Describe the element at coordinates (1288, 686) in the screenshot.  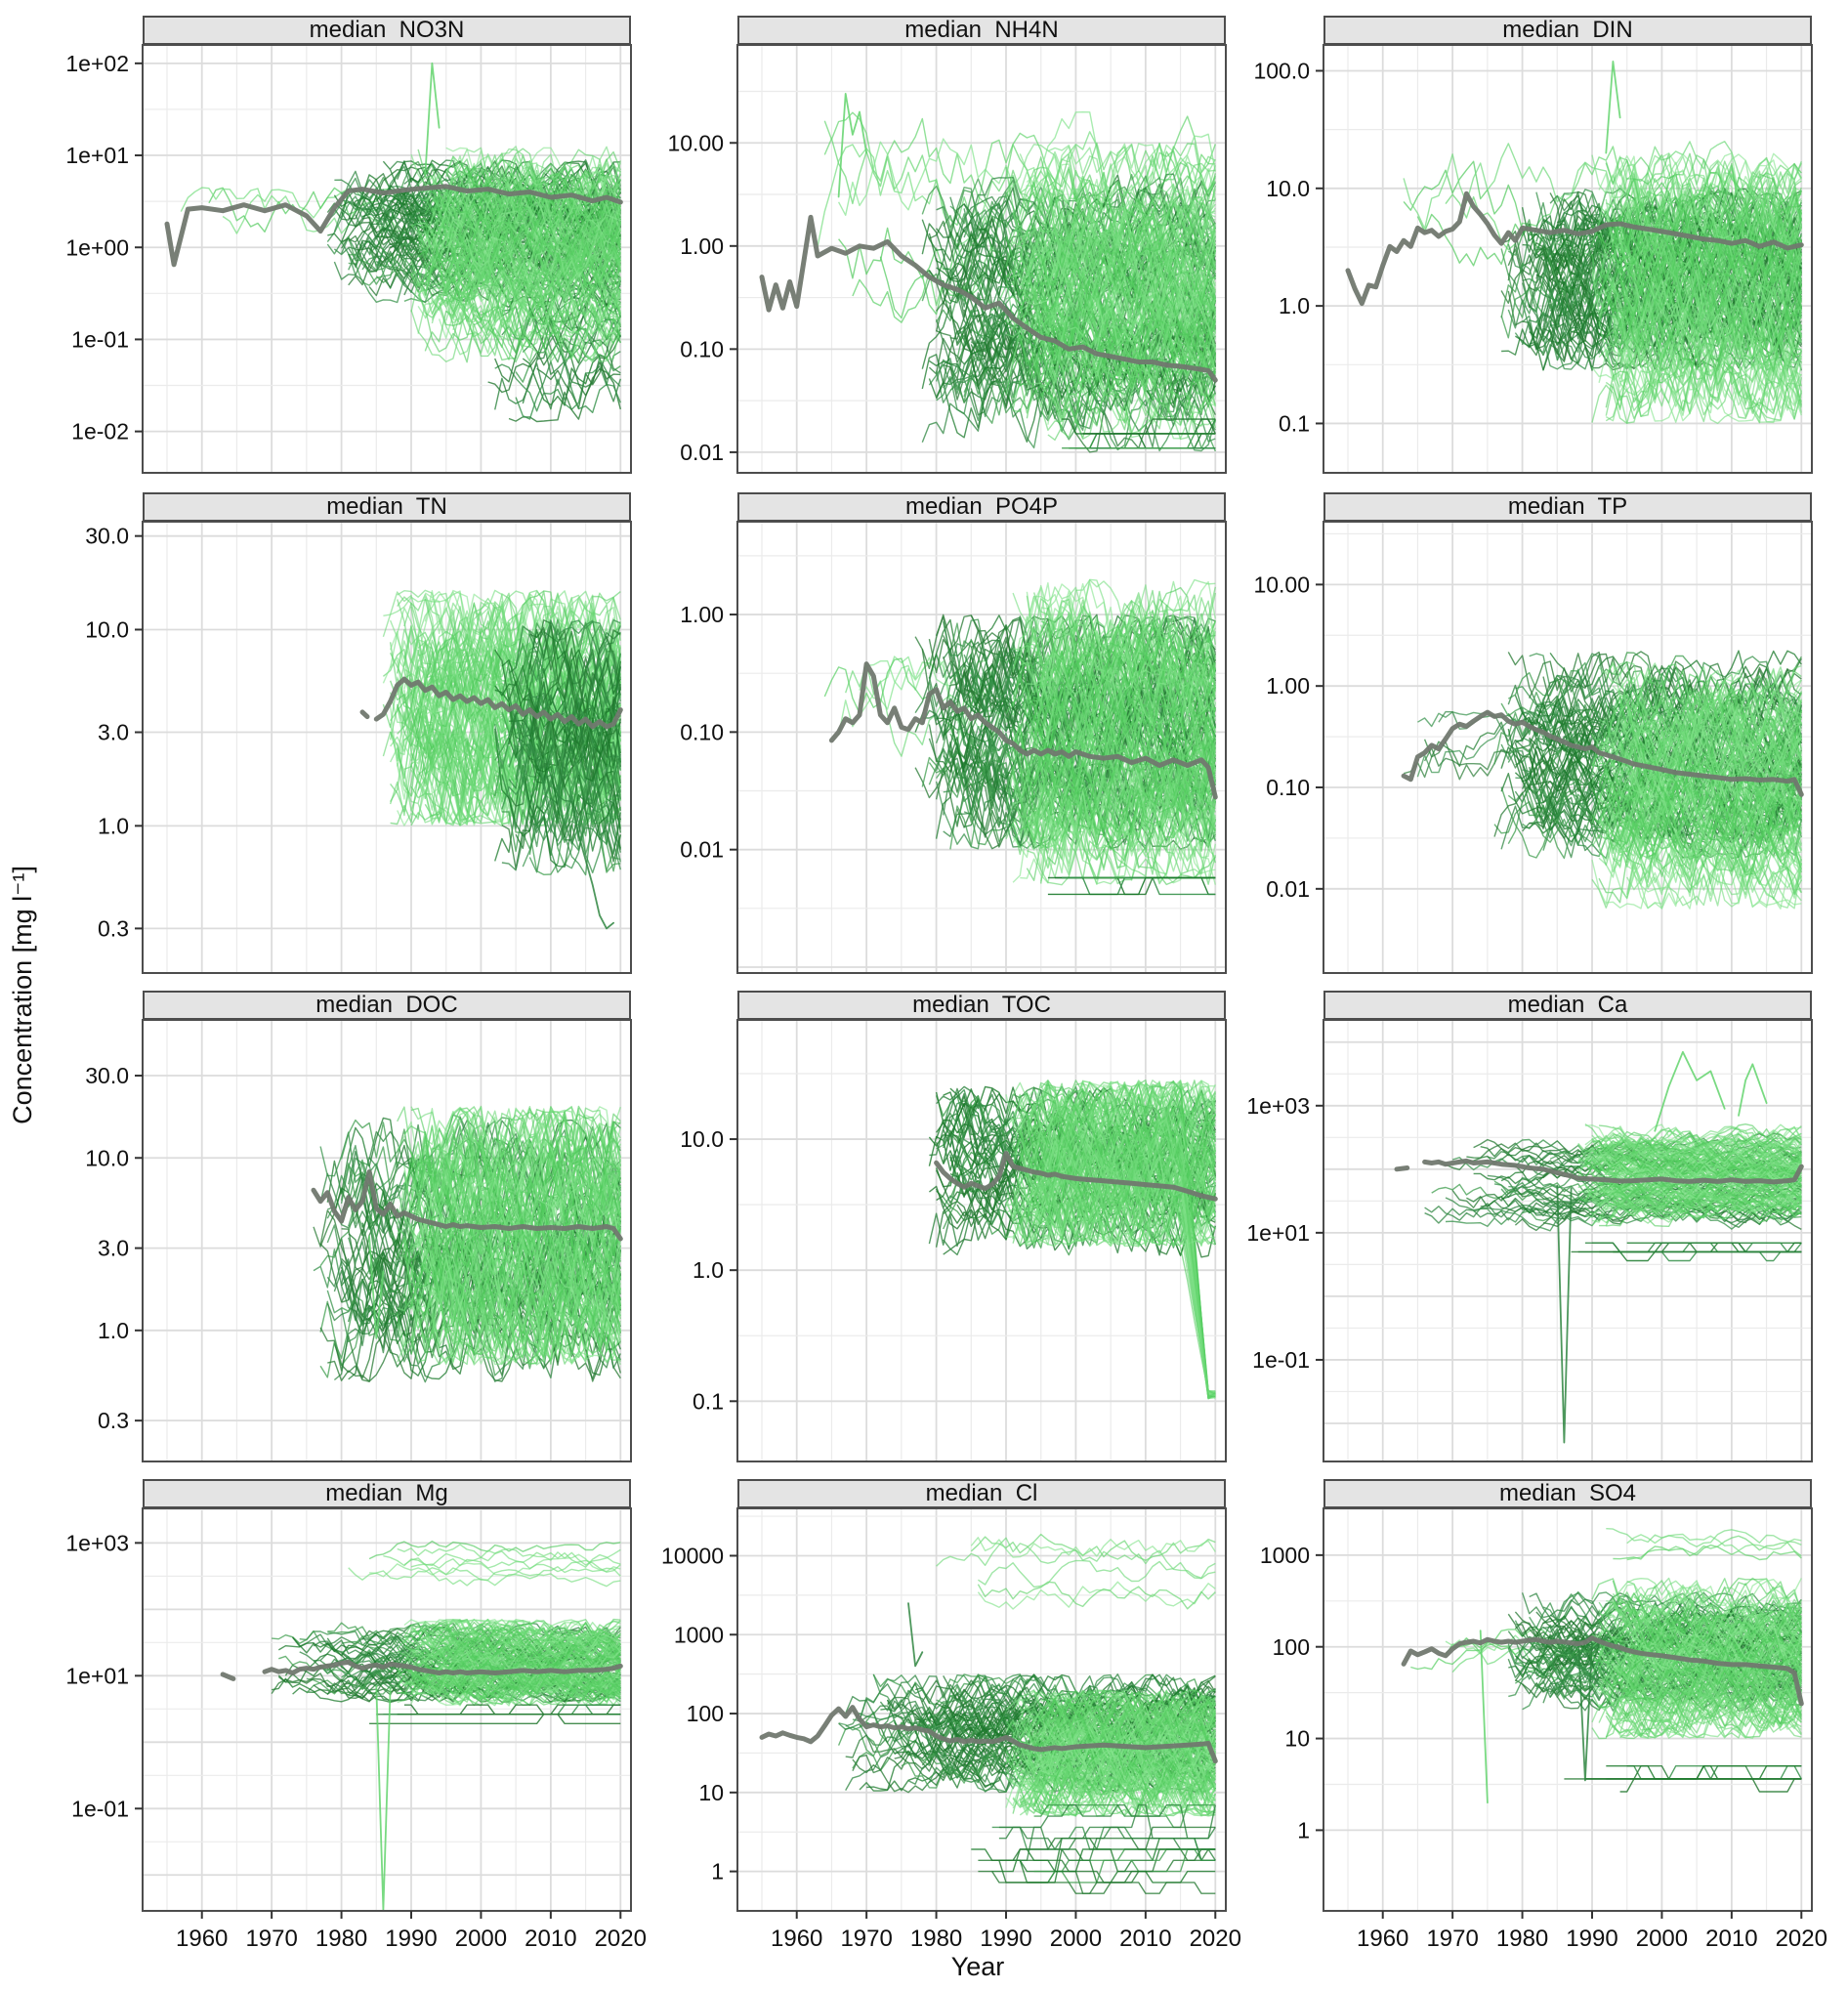
I see `y-tick-label: 1.00` at that location.